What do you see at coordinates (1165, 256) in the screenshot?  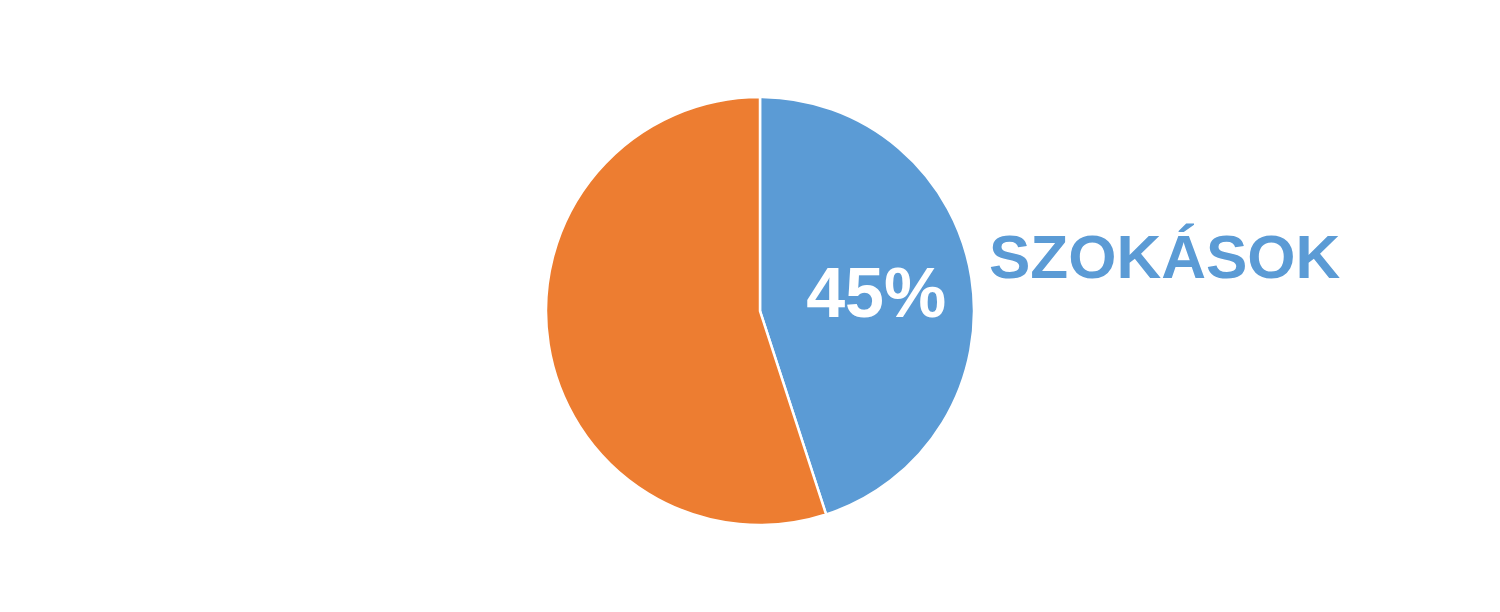 I see `slice-label: SZOKÁSOK` at bounding box center [1165, 256].